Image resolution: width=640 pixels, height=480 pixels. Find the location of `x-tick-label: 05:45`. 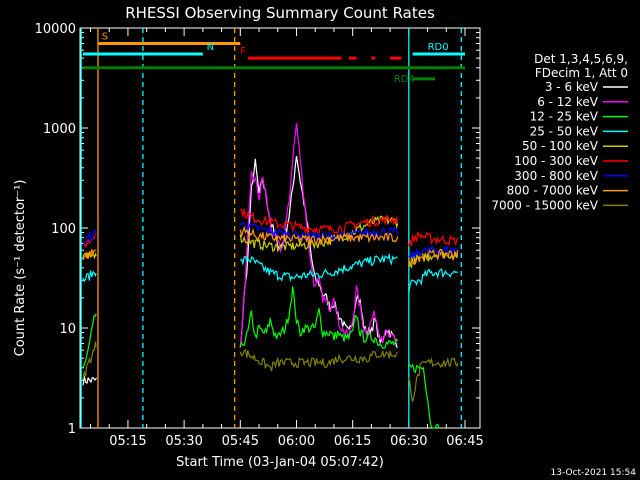

x-tick-label: 05:45 is located at coordinates (240, 441).